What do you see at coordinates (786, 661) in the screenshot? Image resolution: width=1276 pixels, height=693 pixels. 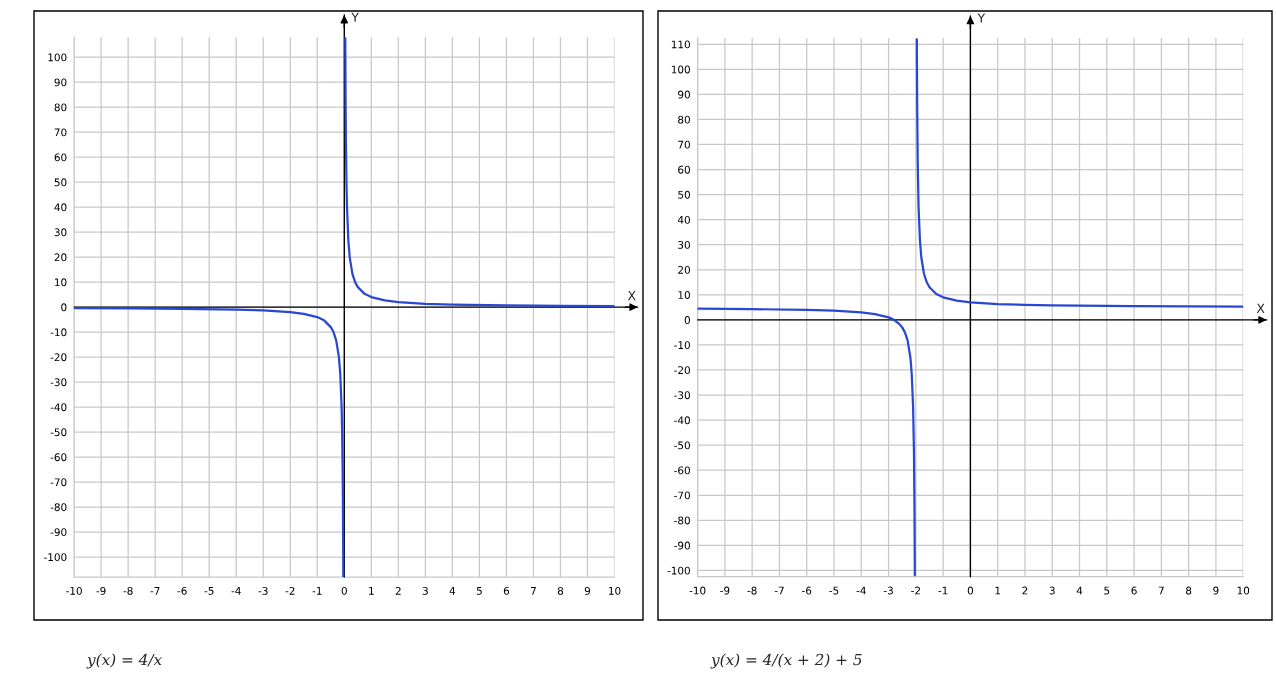 I see `text: y(x) = 4/(x + 2) + 5` at bounding box center [786, 661].